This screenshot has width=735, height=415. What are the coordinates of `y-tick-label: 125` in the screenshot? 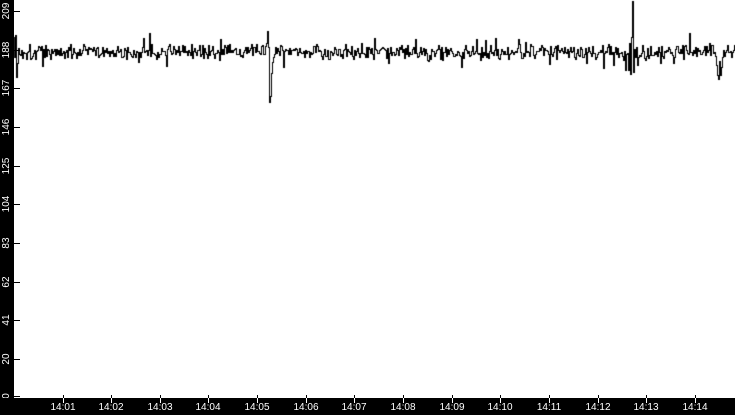 It's located at (6, 166).